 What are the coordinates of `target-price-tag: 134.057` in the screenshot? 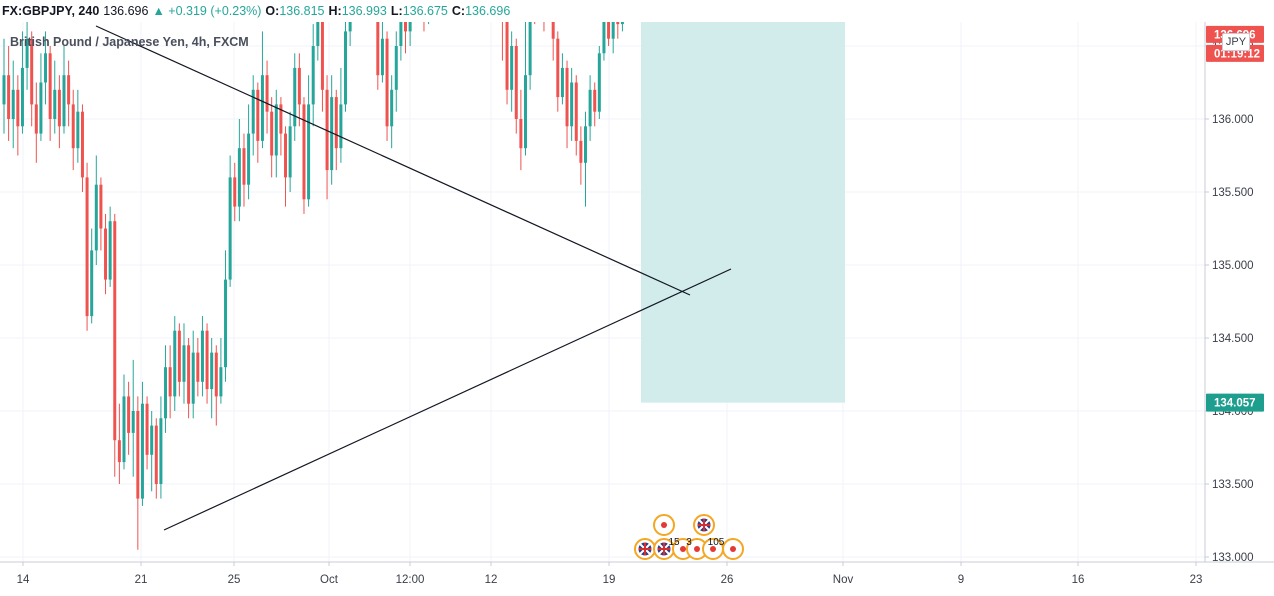 It's located at (1235, 404).